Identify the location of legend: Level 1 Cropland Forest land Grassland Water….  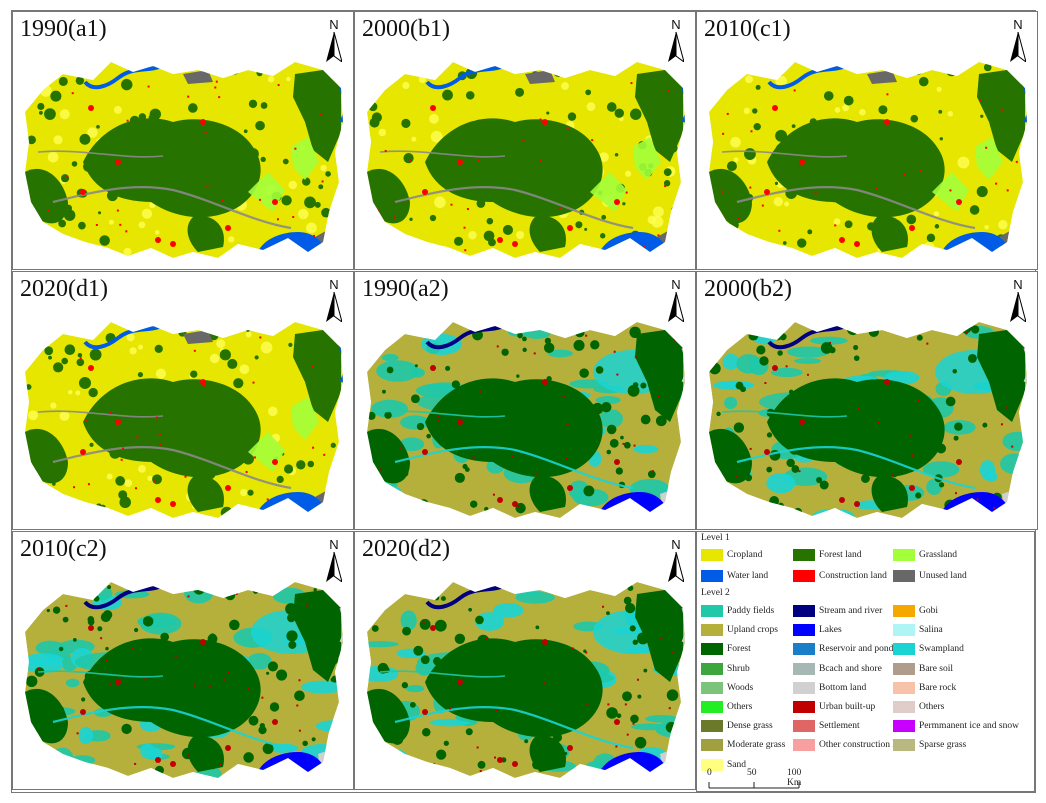
(865, 661).